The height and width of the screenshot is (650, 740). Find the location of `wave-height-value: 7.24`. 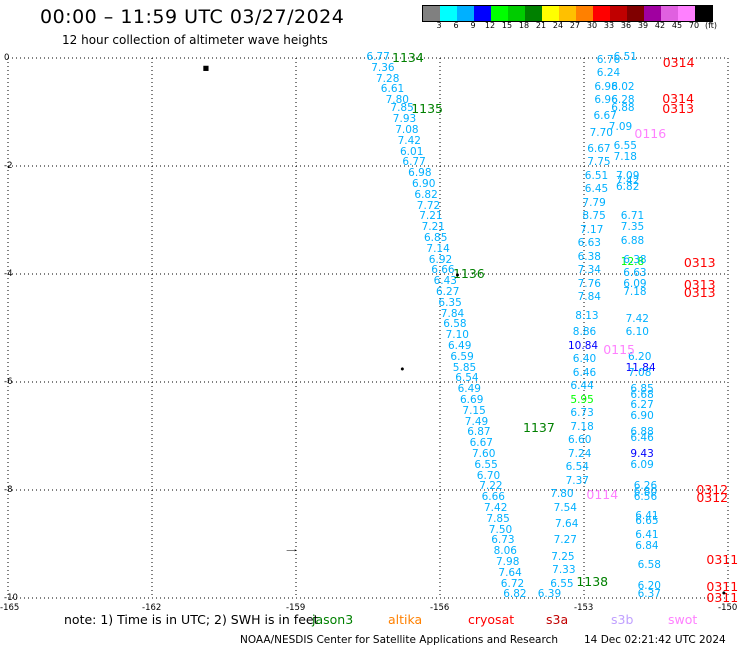

wave-height-value: 7.24 is located at coordinates (580, 453).